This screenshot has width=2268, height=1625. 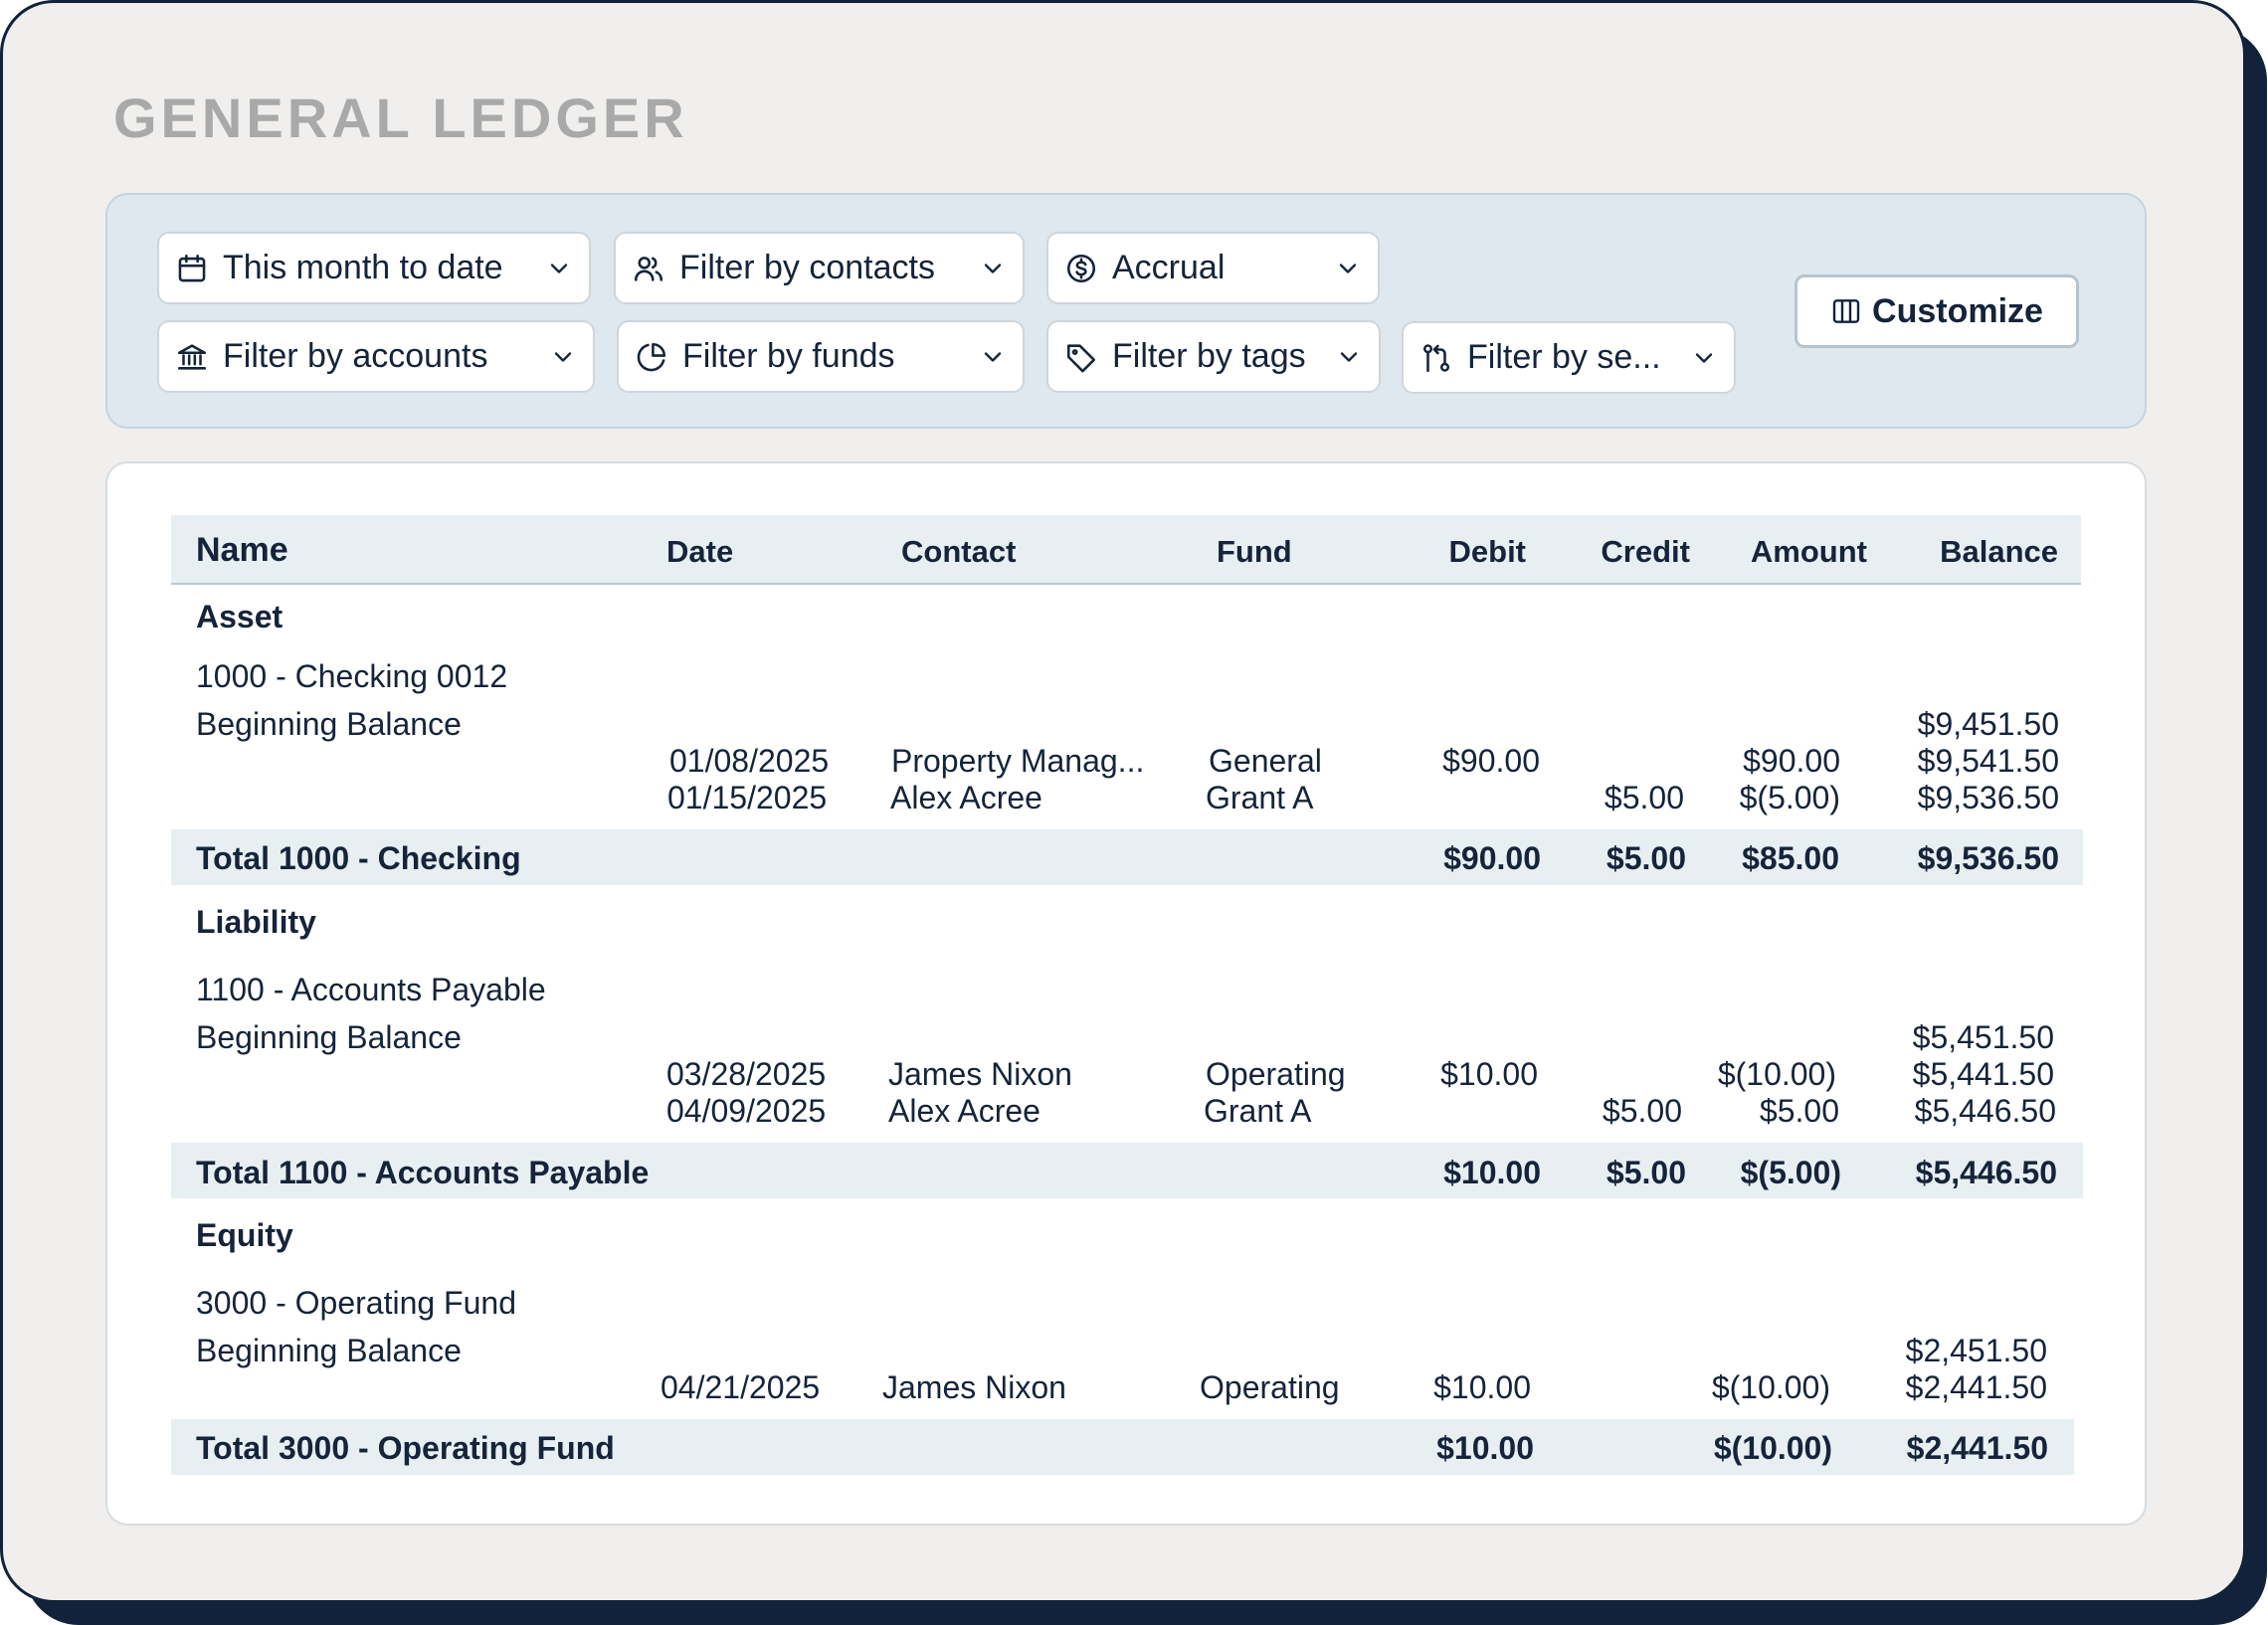 I want to click on row-amount: $90.00, so click(x=1791, y=761).